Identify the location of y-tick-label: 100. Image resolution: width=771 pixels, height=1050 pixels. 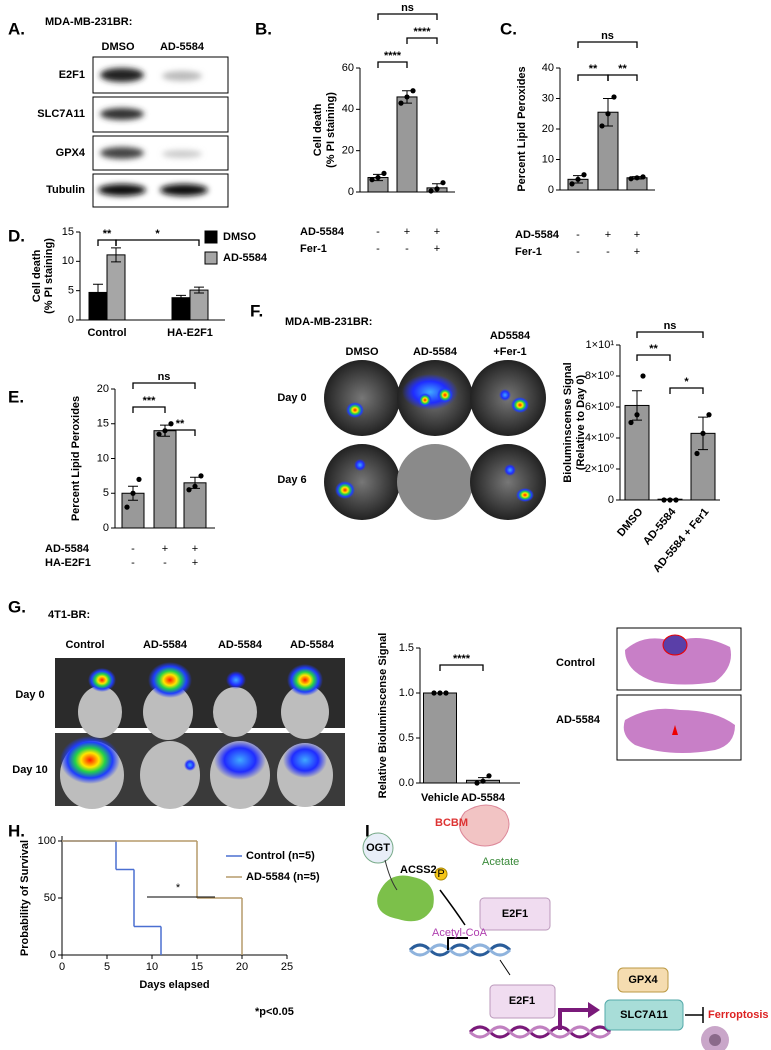
(47, 841).